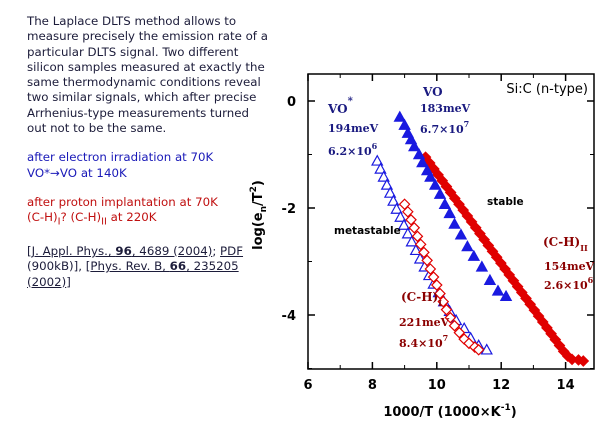  What do you see at coordinates (351, 101) in the screenshot?
I see `vo-star-sup: *` at bounding box center [351, 101].